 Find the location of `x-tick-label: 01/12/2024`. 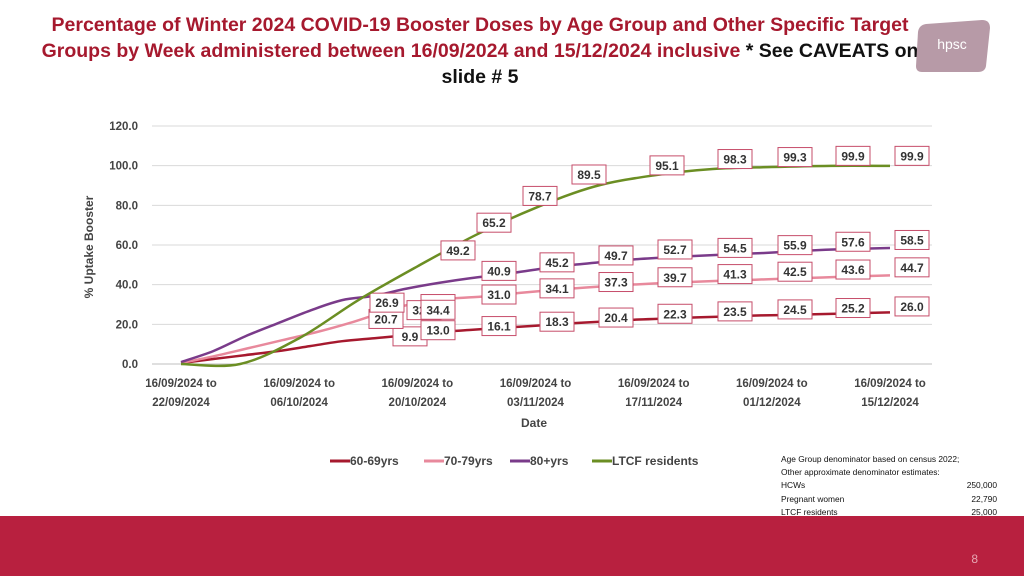

x-tick-label: 01/12/2024 is located at coordinates (772, 403).